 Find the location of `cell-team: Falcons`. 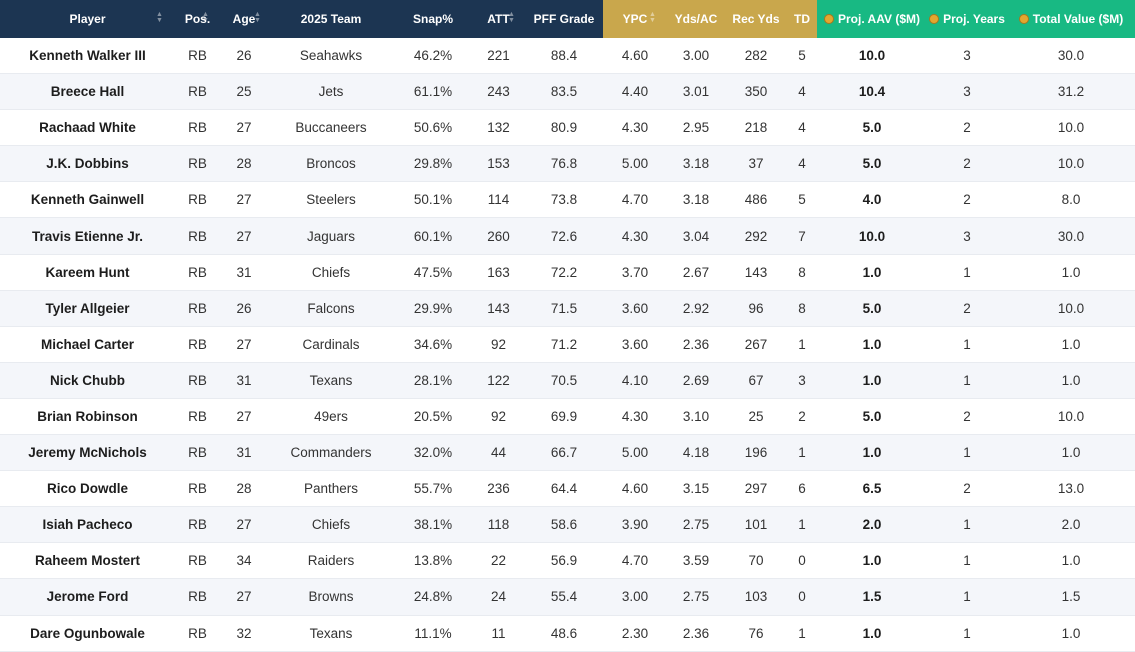

cell-team: Falcons is located at coordinates (331, 308).